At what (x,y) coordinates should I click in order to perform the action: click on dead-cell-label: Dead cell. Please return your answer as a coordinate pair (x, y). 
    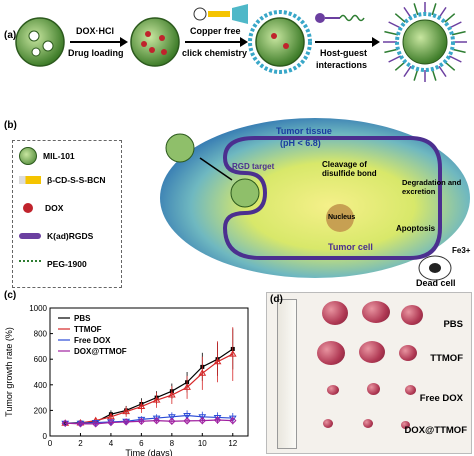
    Looking at the image, I should click on (436, 283).